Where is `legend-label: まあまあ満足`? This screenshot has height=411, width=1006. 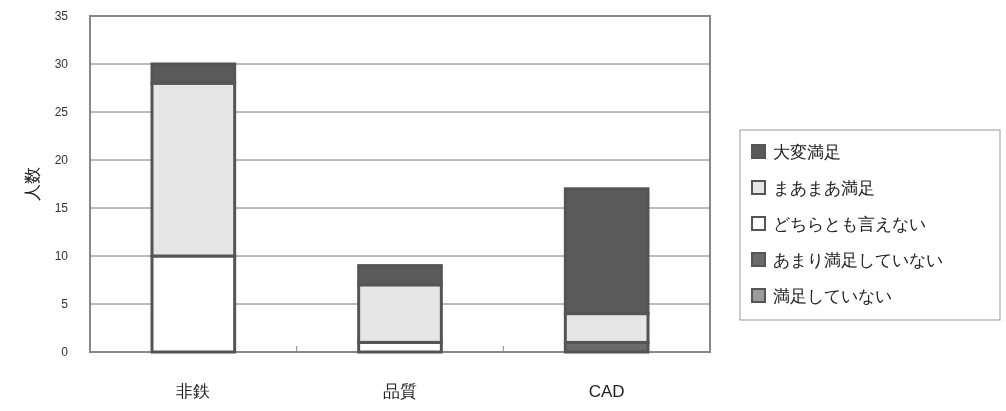
legend-label: まあまあ満足 is located at coordinates (824, 188).